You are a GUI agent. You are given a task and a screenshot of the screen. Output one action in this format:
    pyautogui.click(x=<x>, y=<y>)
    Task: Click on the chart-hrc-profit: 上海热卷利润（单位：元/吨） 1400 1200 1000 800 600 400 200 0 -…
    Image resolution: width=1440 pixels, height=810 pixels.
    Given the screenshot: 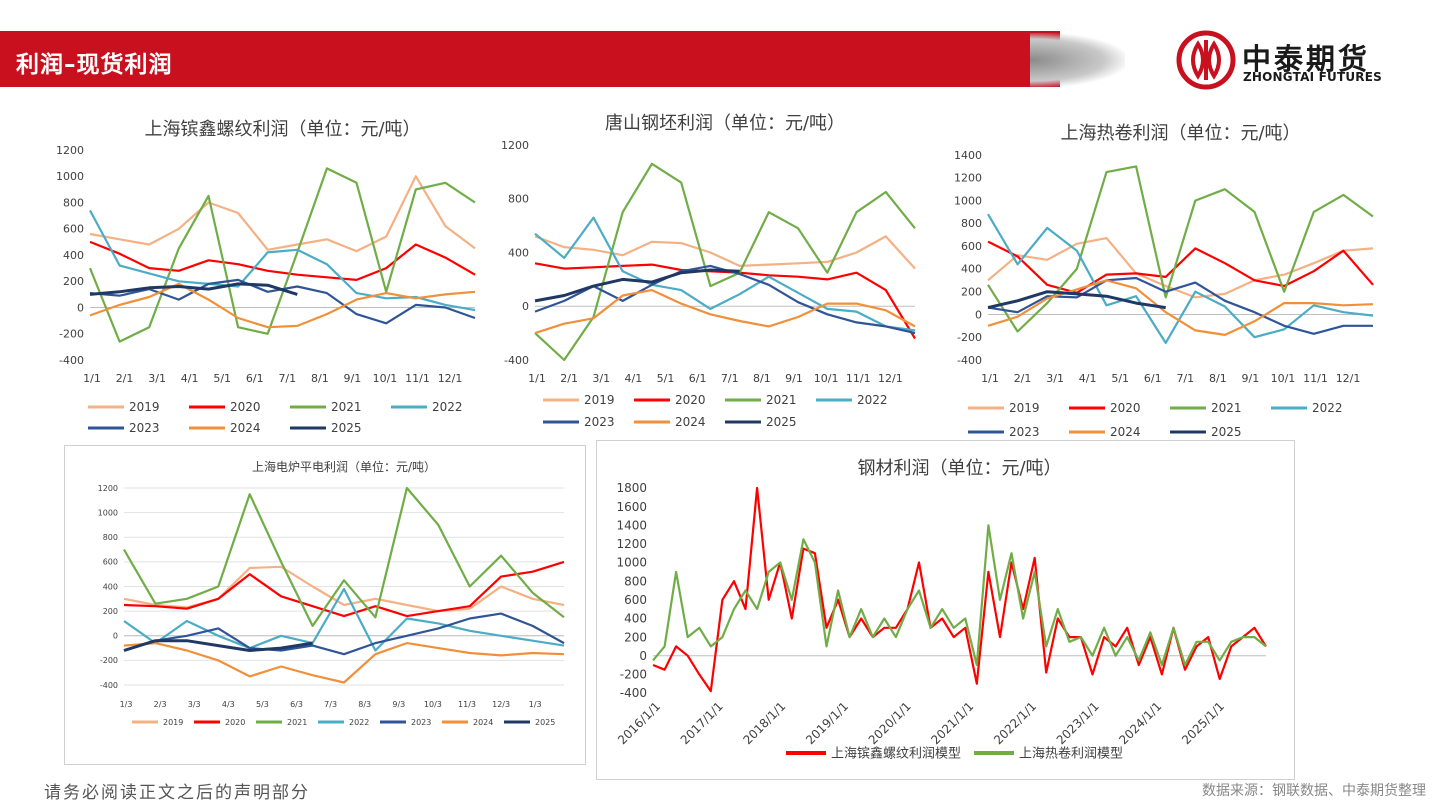 What is the action you would take?
    pyautogui.click(x=1168, y=280)
    